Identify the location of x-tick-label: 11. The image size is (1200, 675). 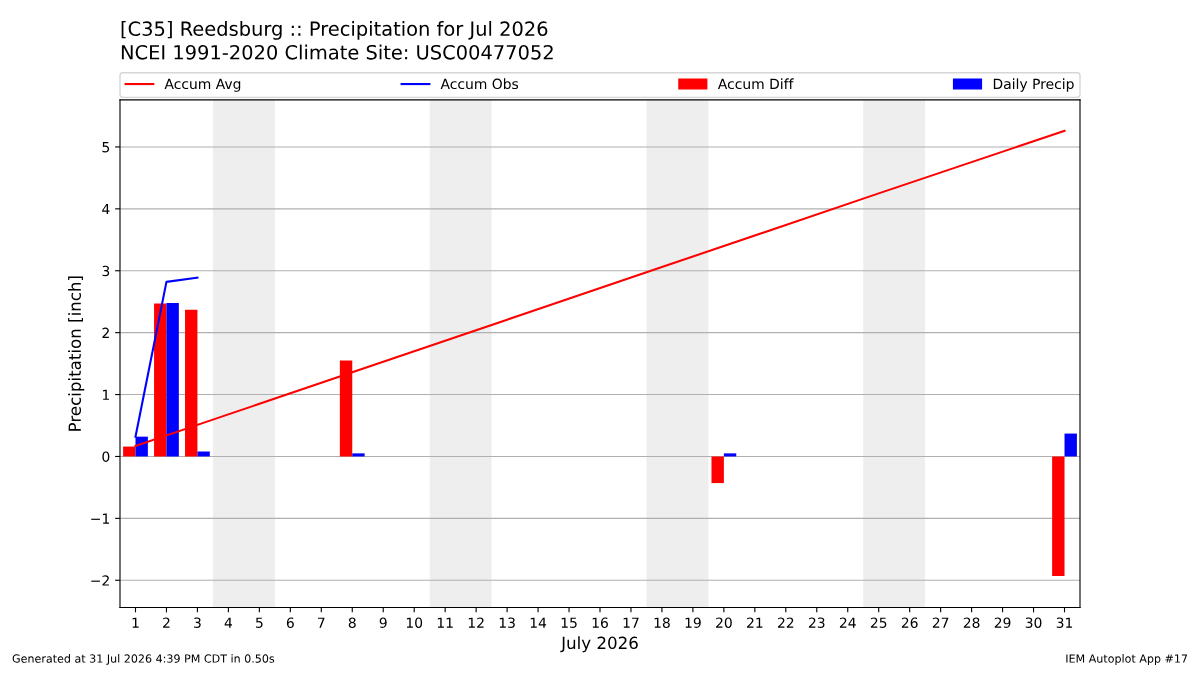
(445, 622).